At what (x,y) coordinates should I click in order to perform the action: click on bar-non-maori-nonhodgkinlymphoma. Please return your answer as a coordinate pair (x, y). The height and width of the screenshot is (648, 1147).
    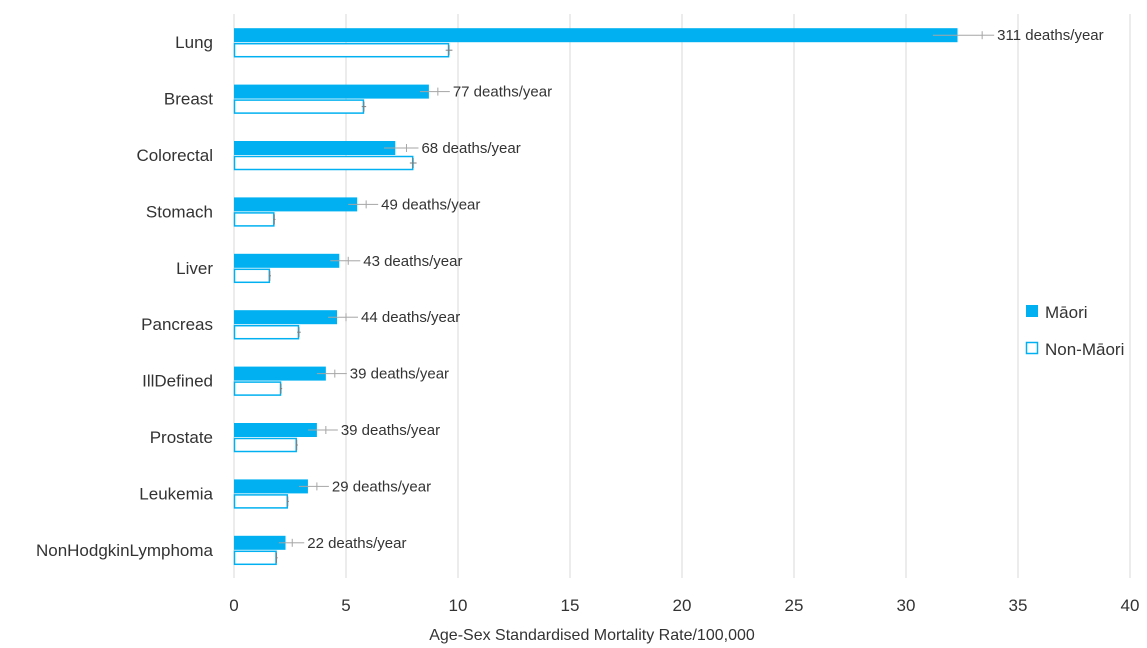
    Looking at the image, I should click on (255, 558).